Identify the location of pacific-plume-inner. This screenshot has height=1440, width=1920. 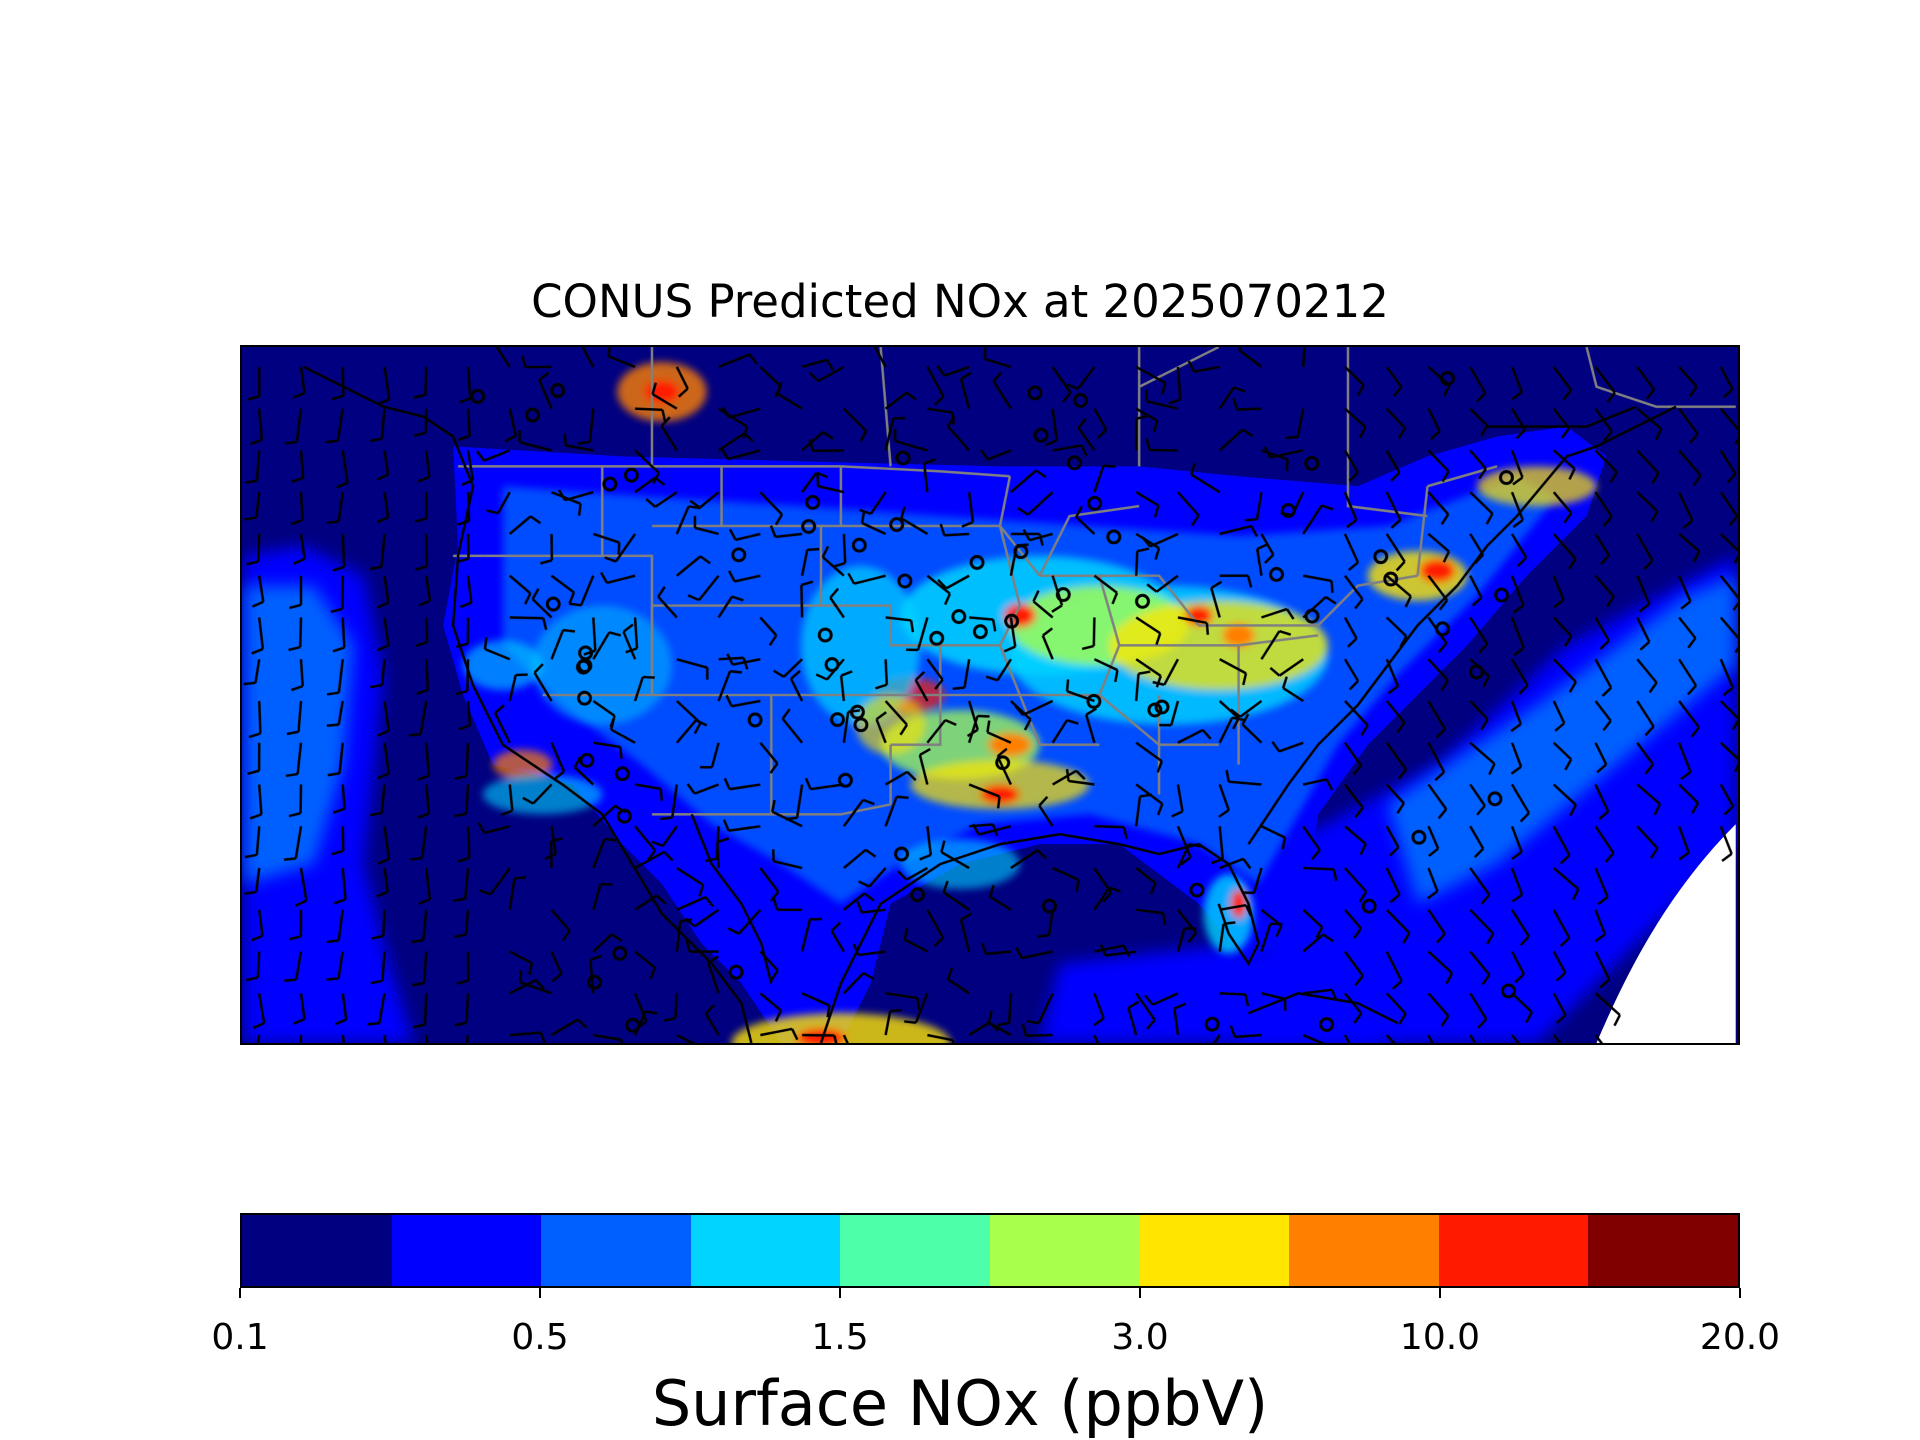
(299, 734).